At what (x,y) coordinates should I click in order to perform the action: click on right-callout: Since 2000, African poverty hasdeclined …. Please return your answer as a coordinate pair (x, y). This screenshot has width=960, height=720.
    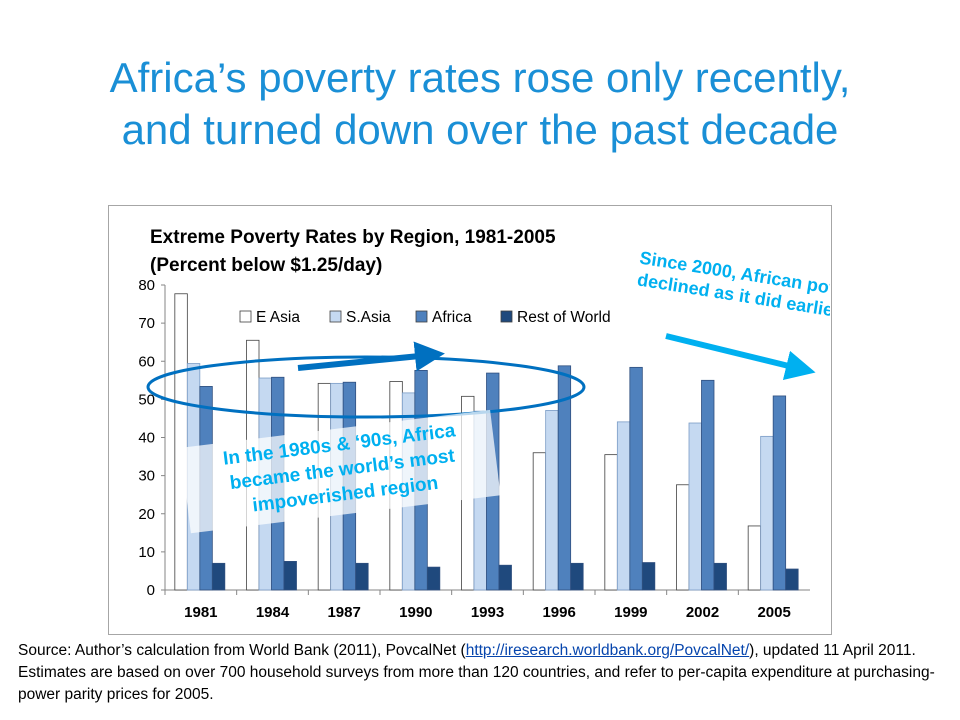
    Looking at the image, I should click on (714, 293).